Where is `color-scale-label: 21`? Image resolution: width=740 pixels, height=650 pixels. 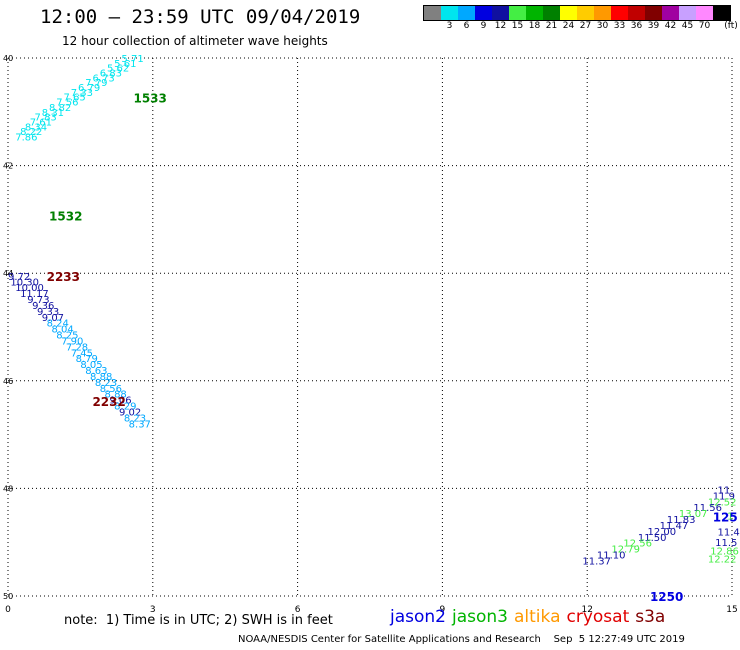
color-scale-label: 21 is located at coordinates (551, 26).